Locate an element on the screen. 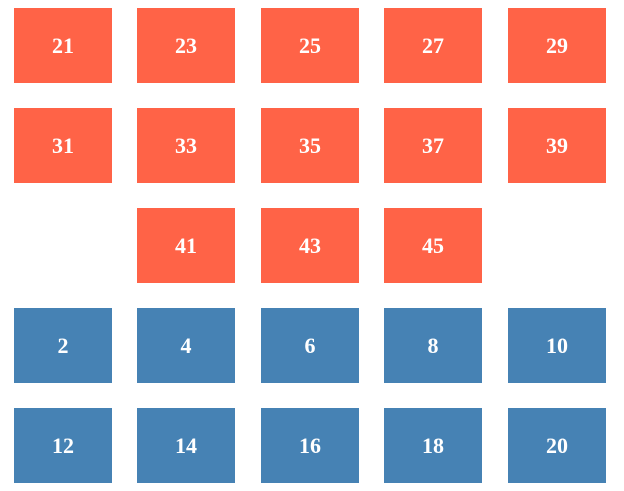 Image resolution: width=624 pixels, height=491 pixels. tile-6: 6 is located at coordinates (310, 345).